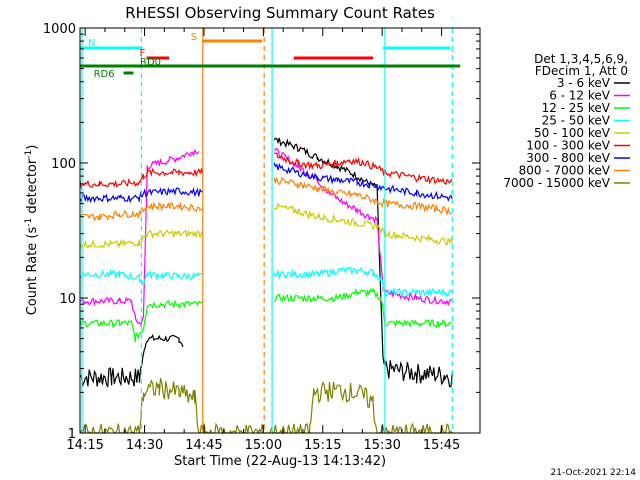  What do you see at coordinates (143, 53) in the screenshot?
I see `flag-label-f: F` at bounding box center [143, 53].